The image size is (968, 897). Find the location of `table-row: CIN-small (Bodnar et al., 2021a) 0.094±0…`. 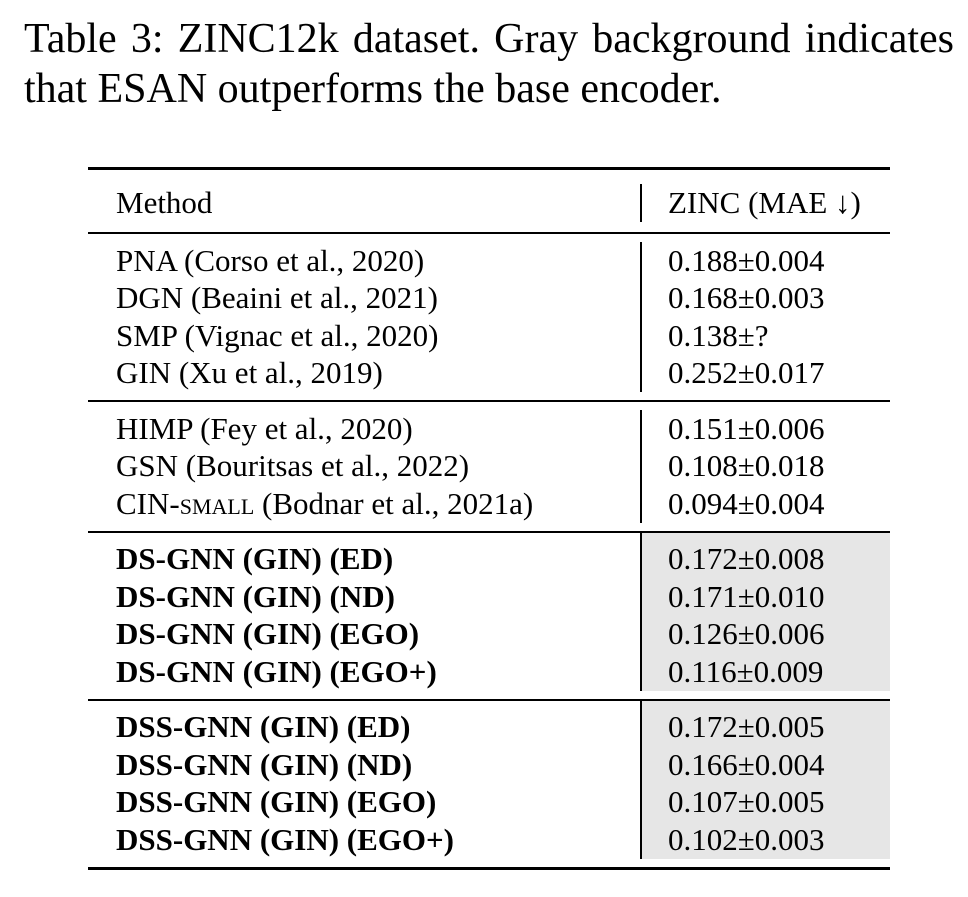

table-row: CIN-small (Bodnar et al., 2021a) 0.094±0… is located at coordinates (489, 504).